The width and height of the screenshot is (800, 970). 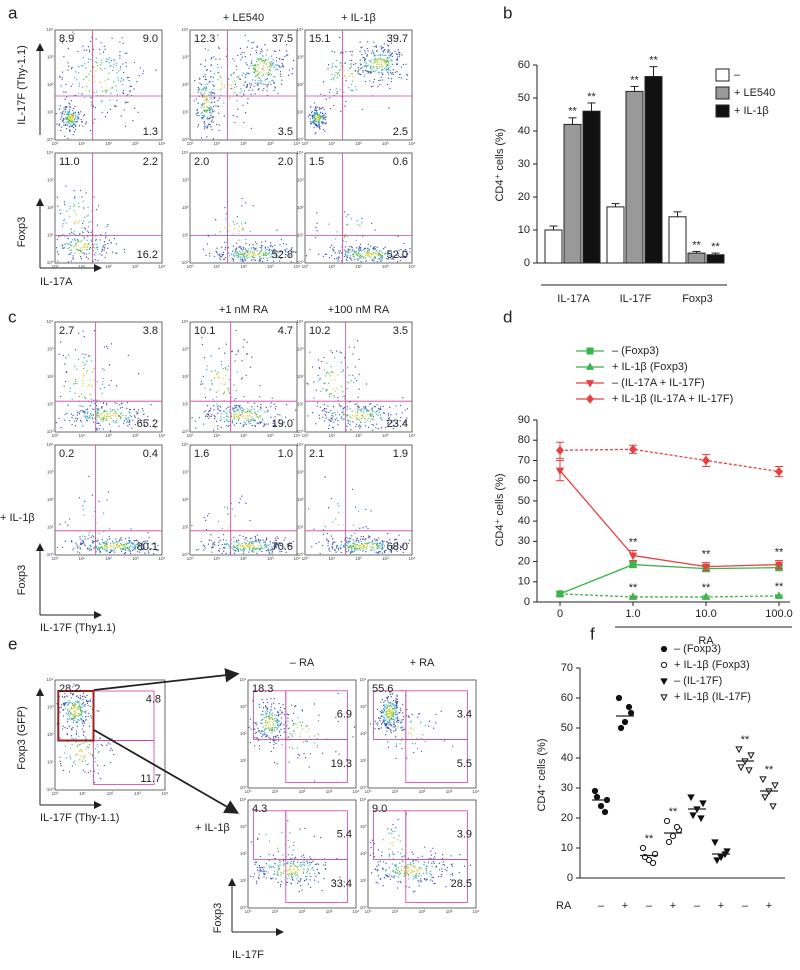 What do you see at coordinates (737, 75) in the screenshot?
I see `legend-label: –` at bounding box center [737, 75].